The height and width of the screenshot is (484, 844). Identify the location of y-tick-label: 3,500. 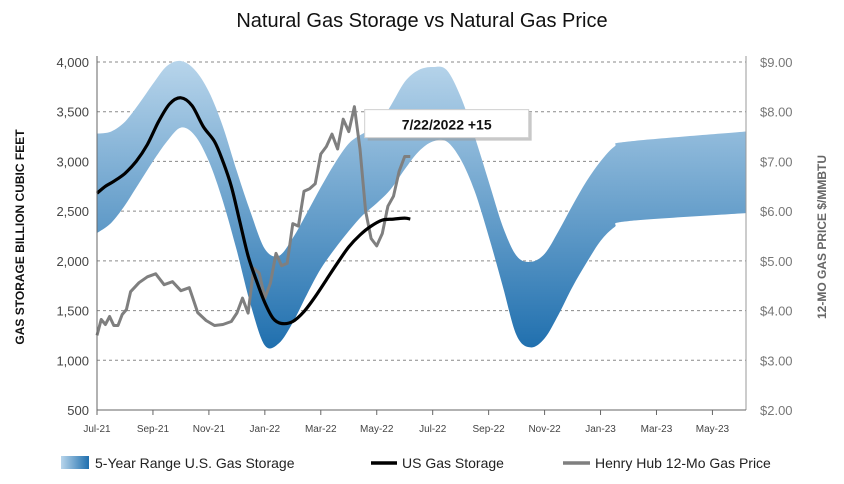
(72, 112).